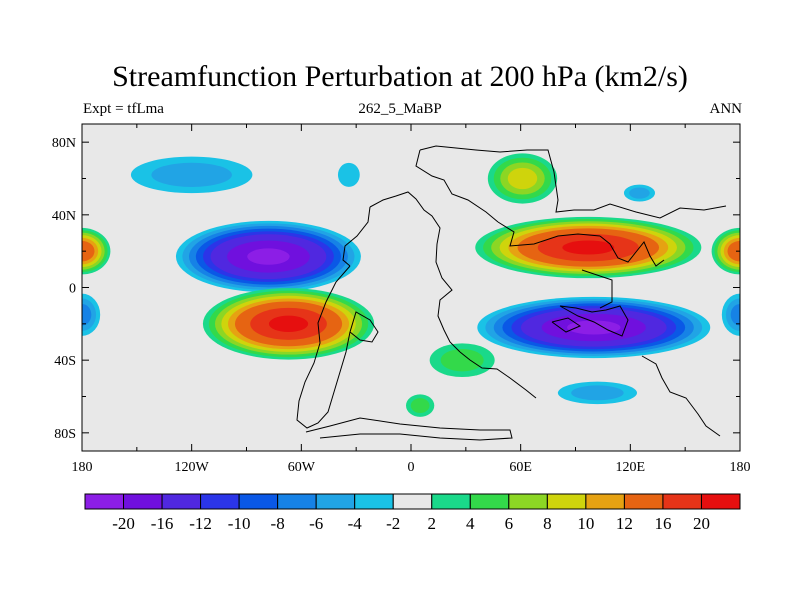 This screenshot has width=800, height=600. Describe the element at coordinates (411, 251) in the screenshot. I see `anomaly-dateline-high` at that location.